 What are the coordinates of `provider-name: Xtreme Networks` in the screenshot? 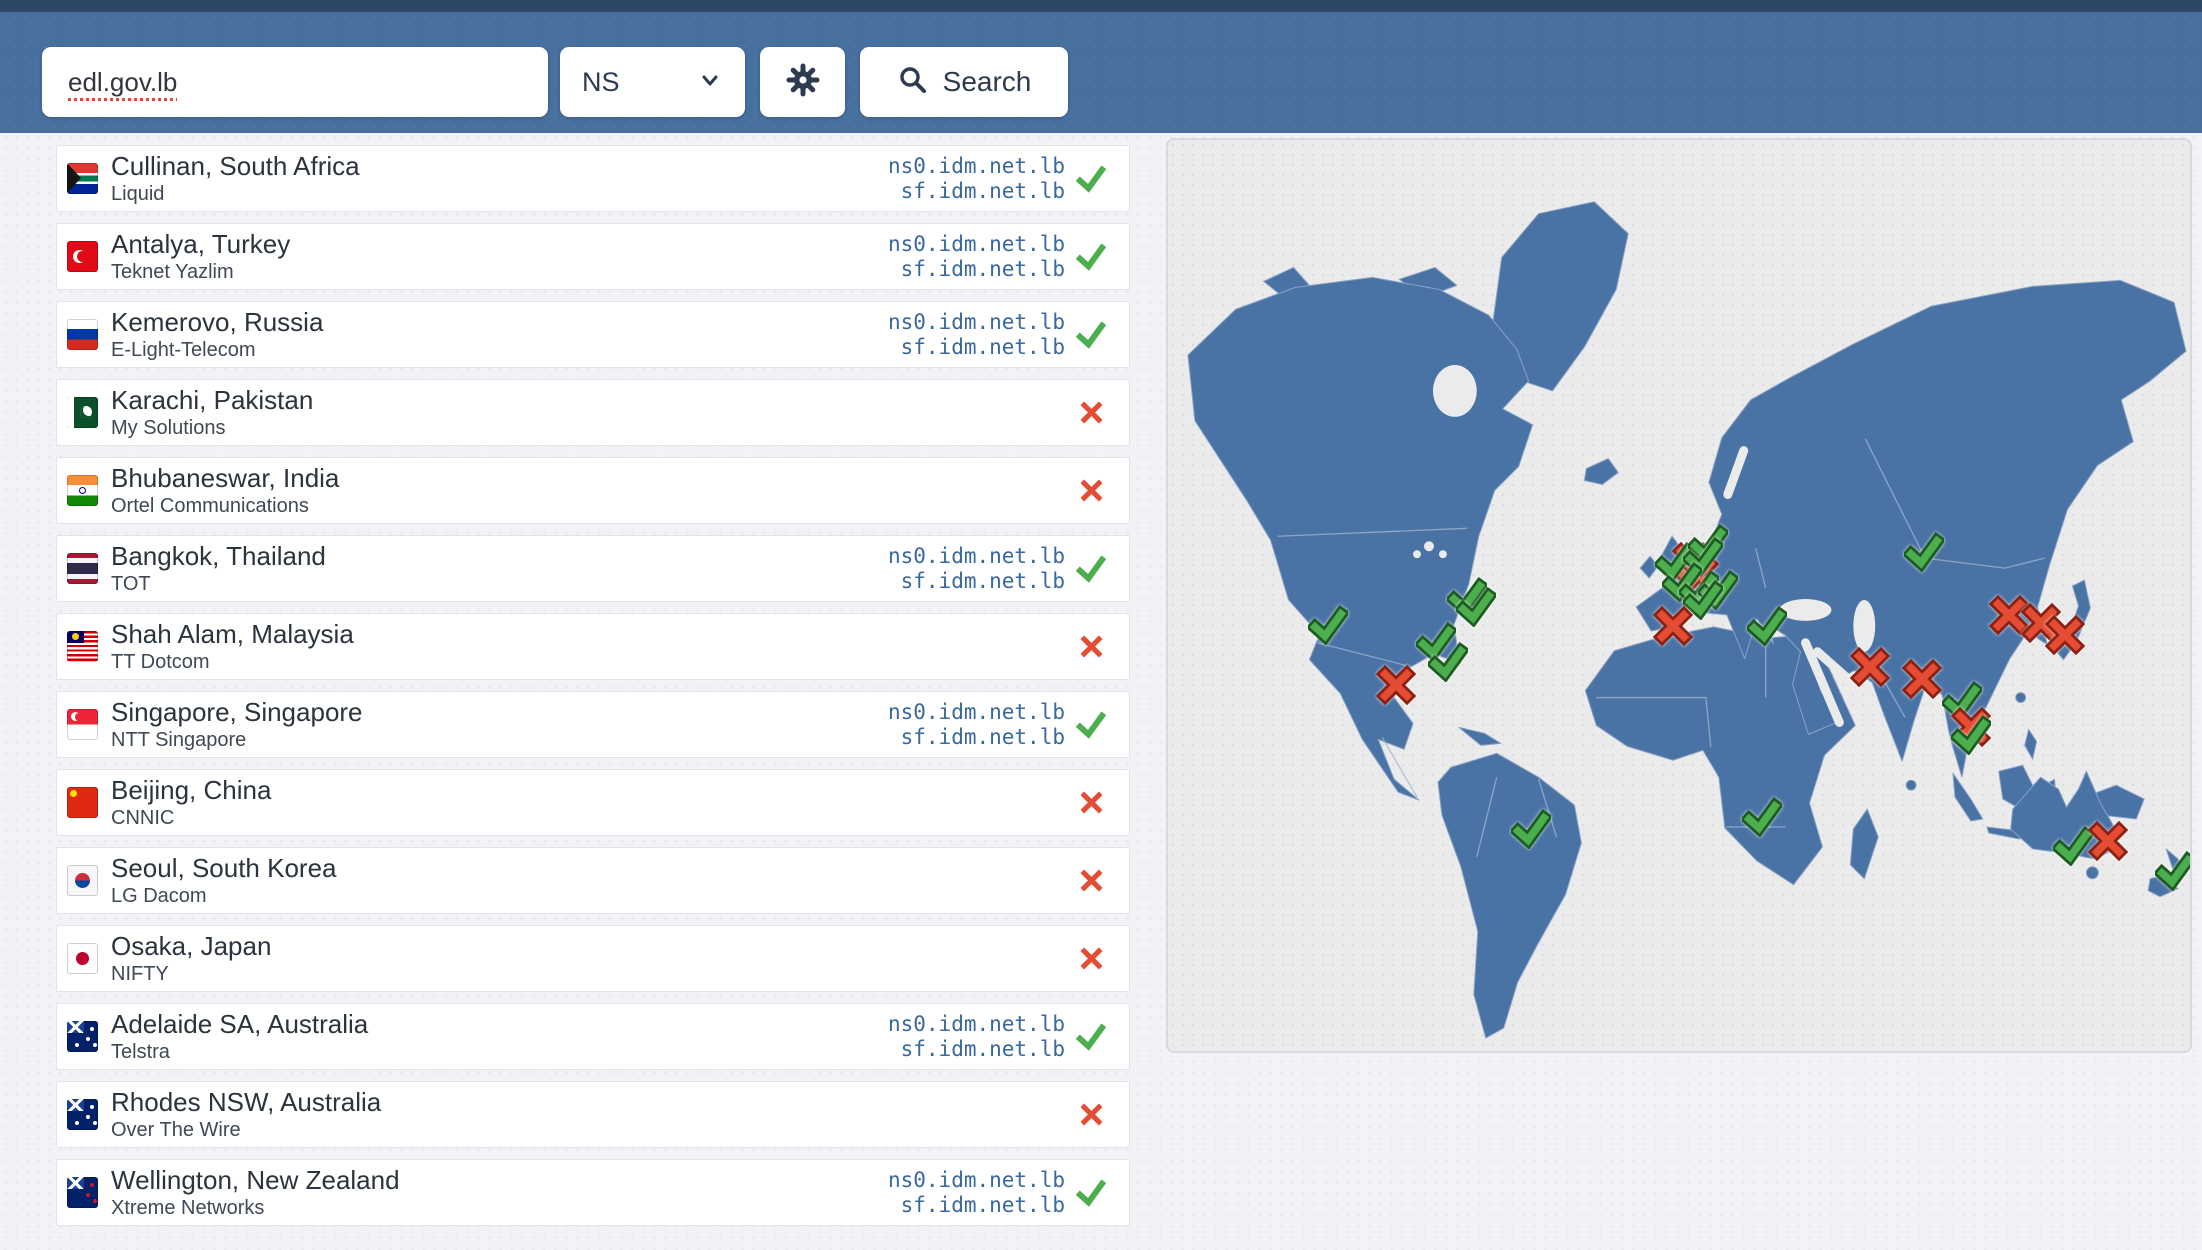 It's located at (188, 1208).